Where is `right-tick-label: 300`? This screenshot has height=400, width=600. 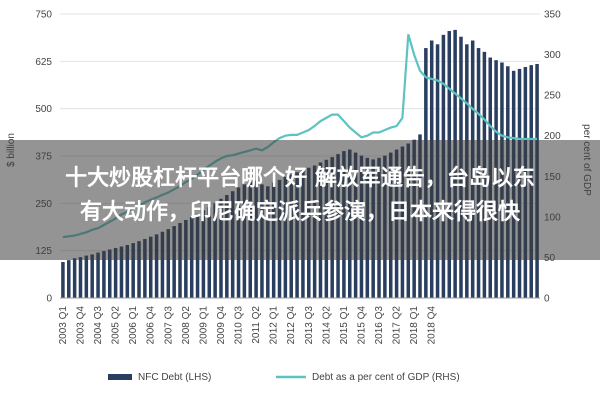
right-tick-label: 300 is located at coordinates (552, 55).